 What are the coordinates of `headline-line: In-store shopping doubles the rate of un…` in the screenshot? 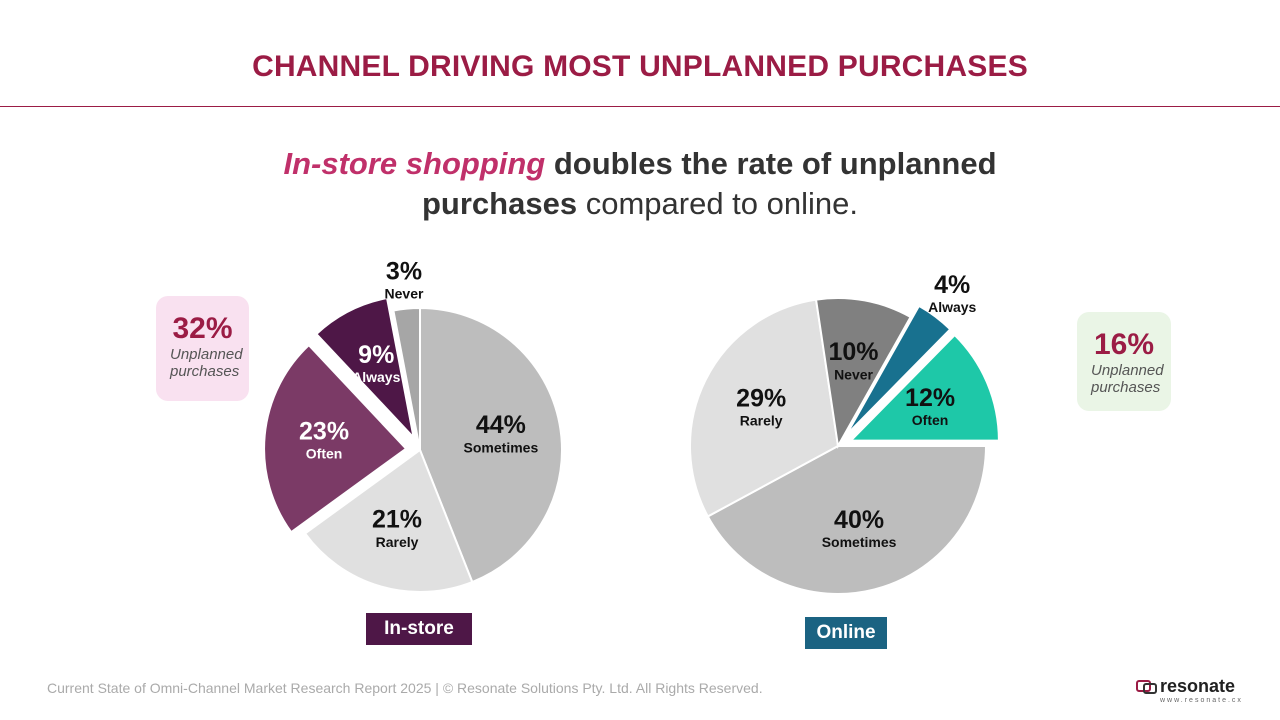 It's located at (640, 164).